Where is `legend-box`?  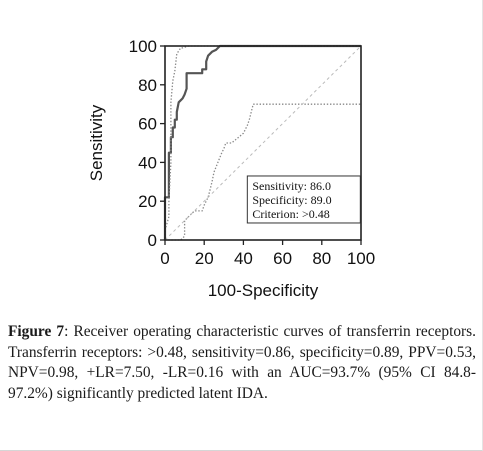 legend-box is located at coordinates (303, 199).